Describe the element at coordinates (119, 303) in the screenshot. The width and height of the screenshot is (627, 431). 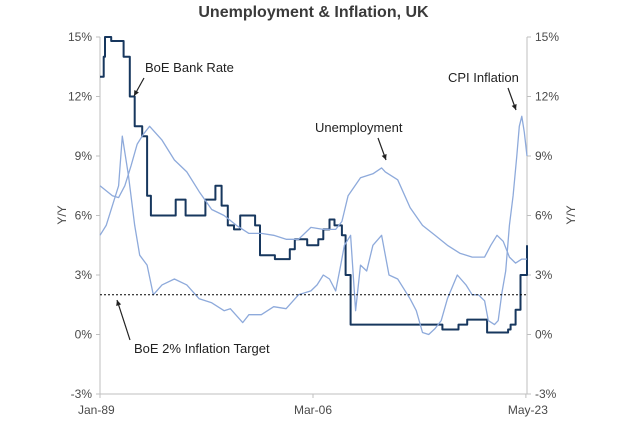
I see `target-arrow-head` at that location.